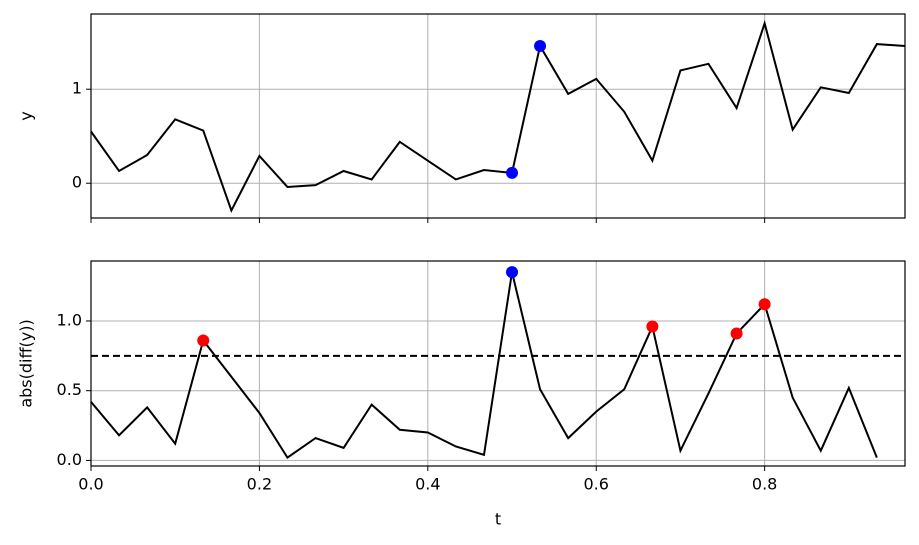 This screenshot has height=545, width=919. Describe the element at coordinates (259, 484) in the screenshot. I see `x-tick-label: 0.2` at that location.